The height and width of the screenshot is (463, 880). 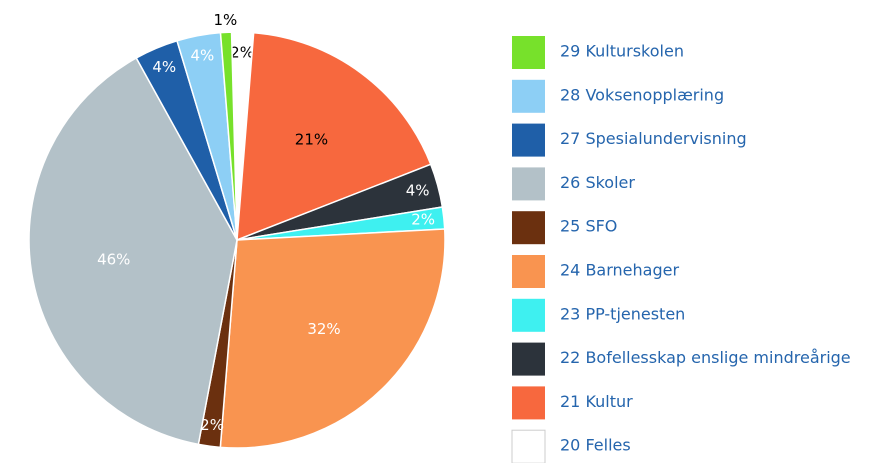 What do you see at coordinates (225, 20) in the screenshot?
I see `slice-label: 1%` at bounding box center [225, 20].